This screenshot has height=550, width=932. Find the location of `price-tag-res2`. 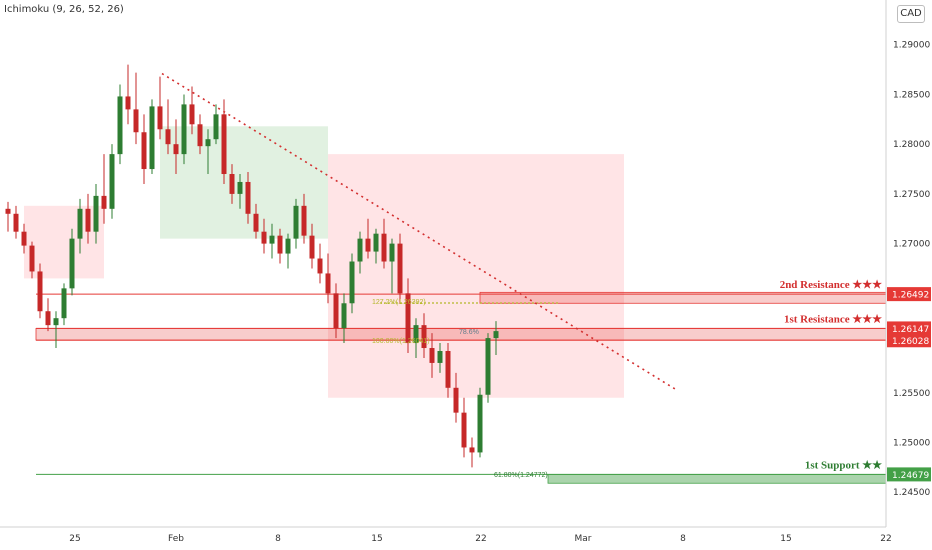

price-tag-res2 is located at coordinates (909, 294).